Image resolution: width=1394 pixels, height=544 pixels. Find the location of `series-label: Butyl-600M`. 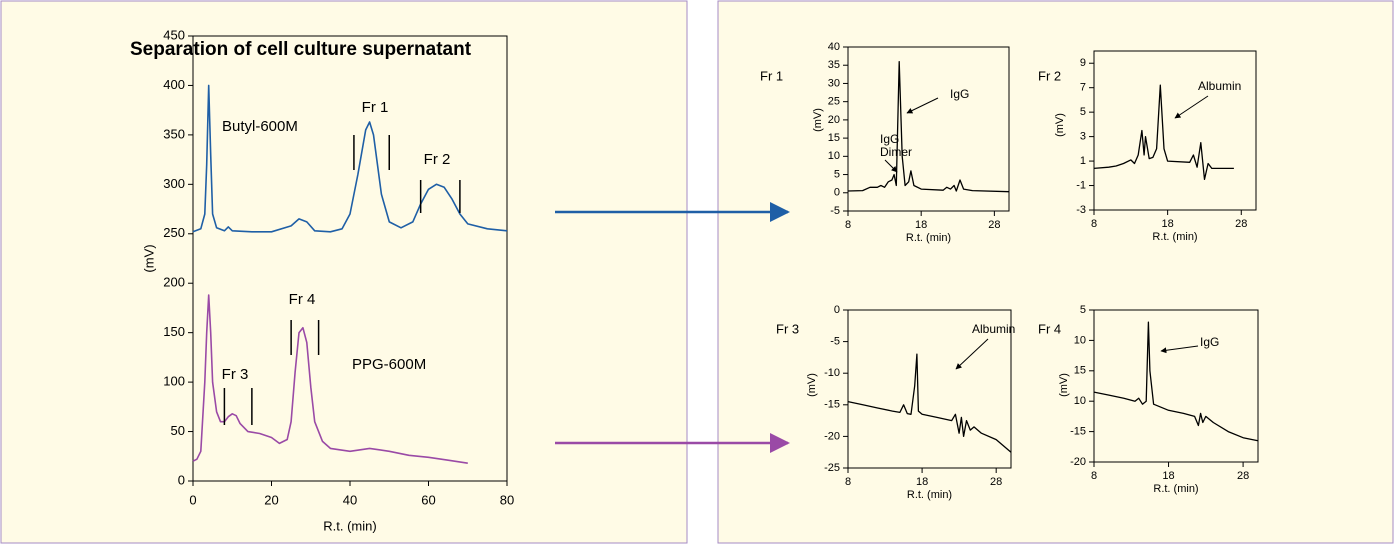

series-label: Butyl-600M is located at coordinates (260, 126).